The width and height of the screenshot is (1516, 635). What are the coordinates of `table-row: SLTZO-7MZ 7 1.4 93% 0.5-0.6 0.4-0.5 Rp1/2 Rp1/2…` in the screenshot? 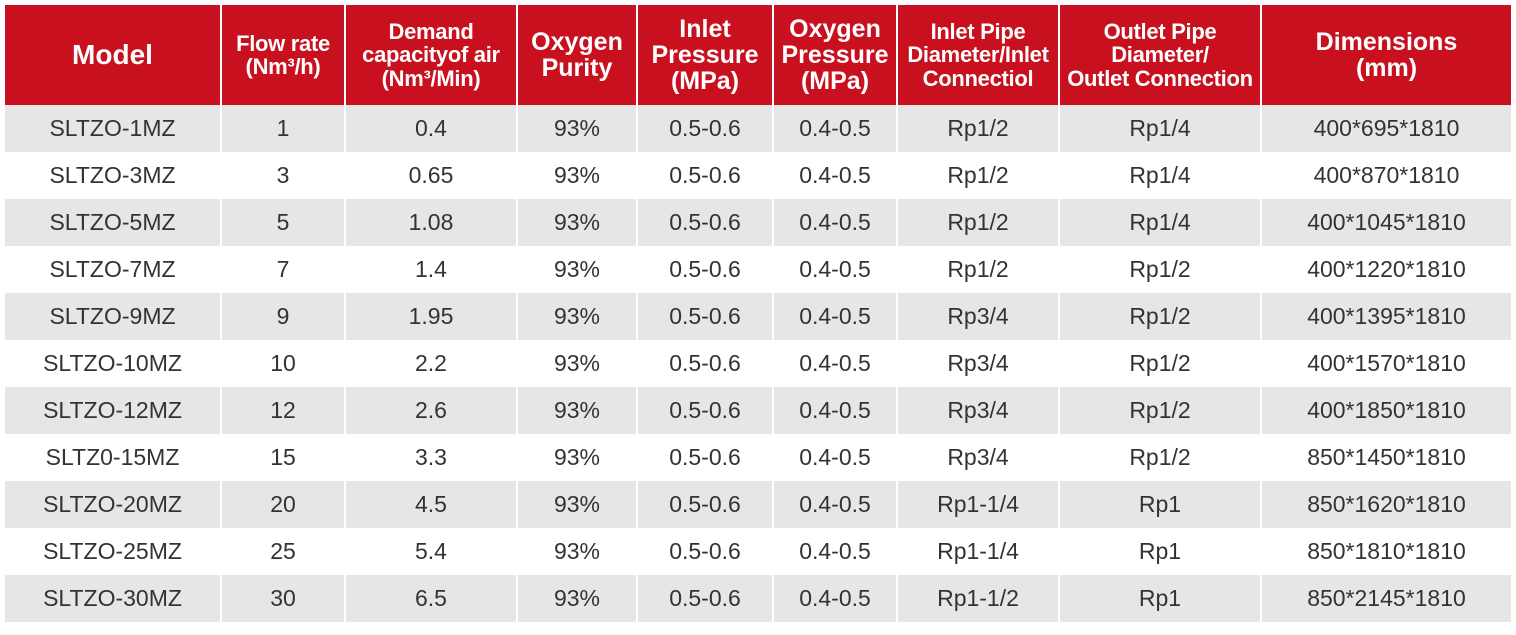 It's located at (758, 269).